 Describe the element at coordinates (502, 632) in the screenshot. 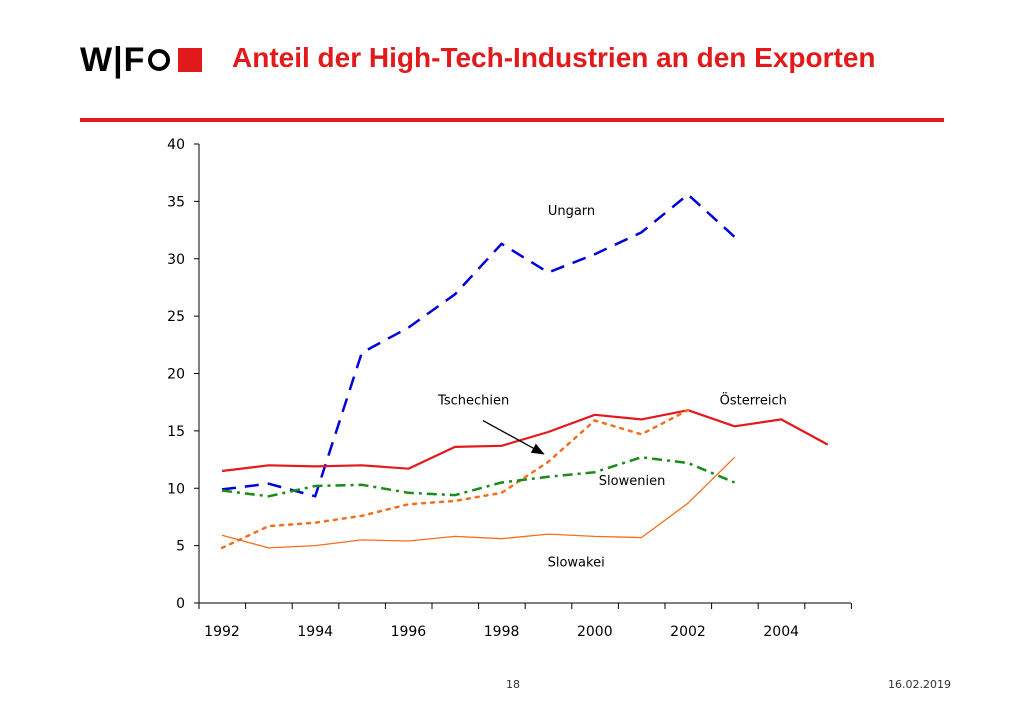

I see `x-tick-label: 1998` at that location.